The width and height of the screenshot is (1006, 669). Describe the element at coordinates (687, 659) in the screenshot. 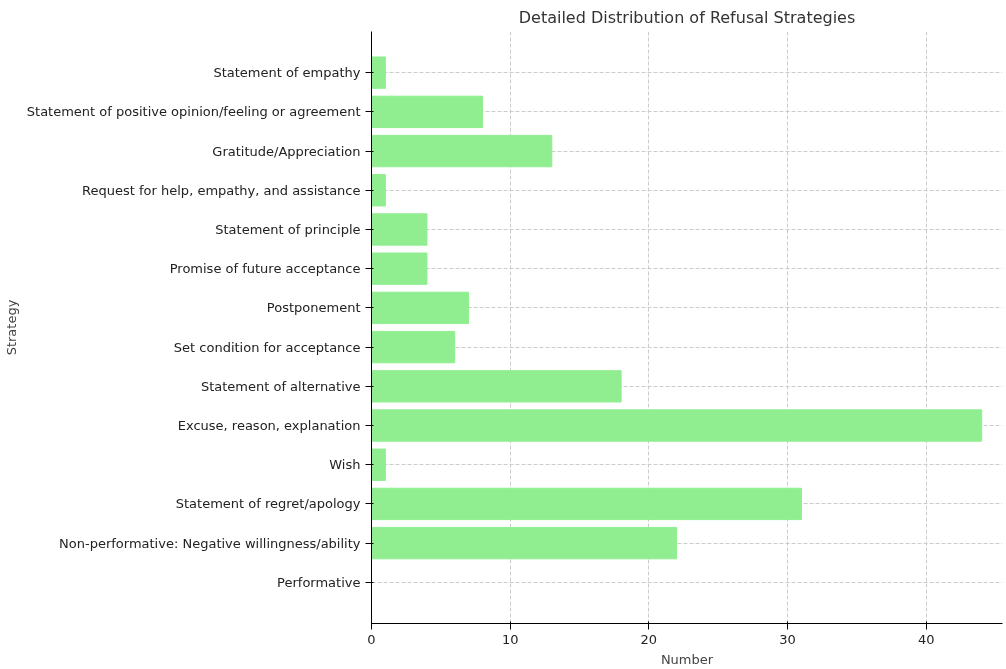

I see `x-axis-title: Number` at that location.